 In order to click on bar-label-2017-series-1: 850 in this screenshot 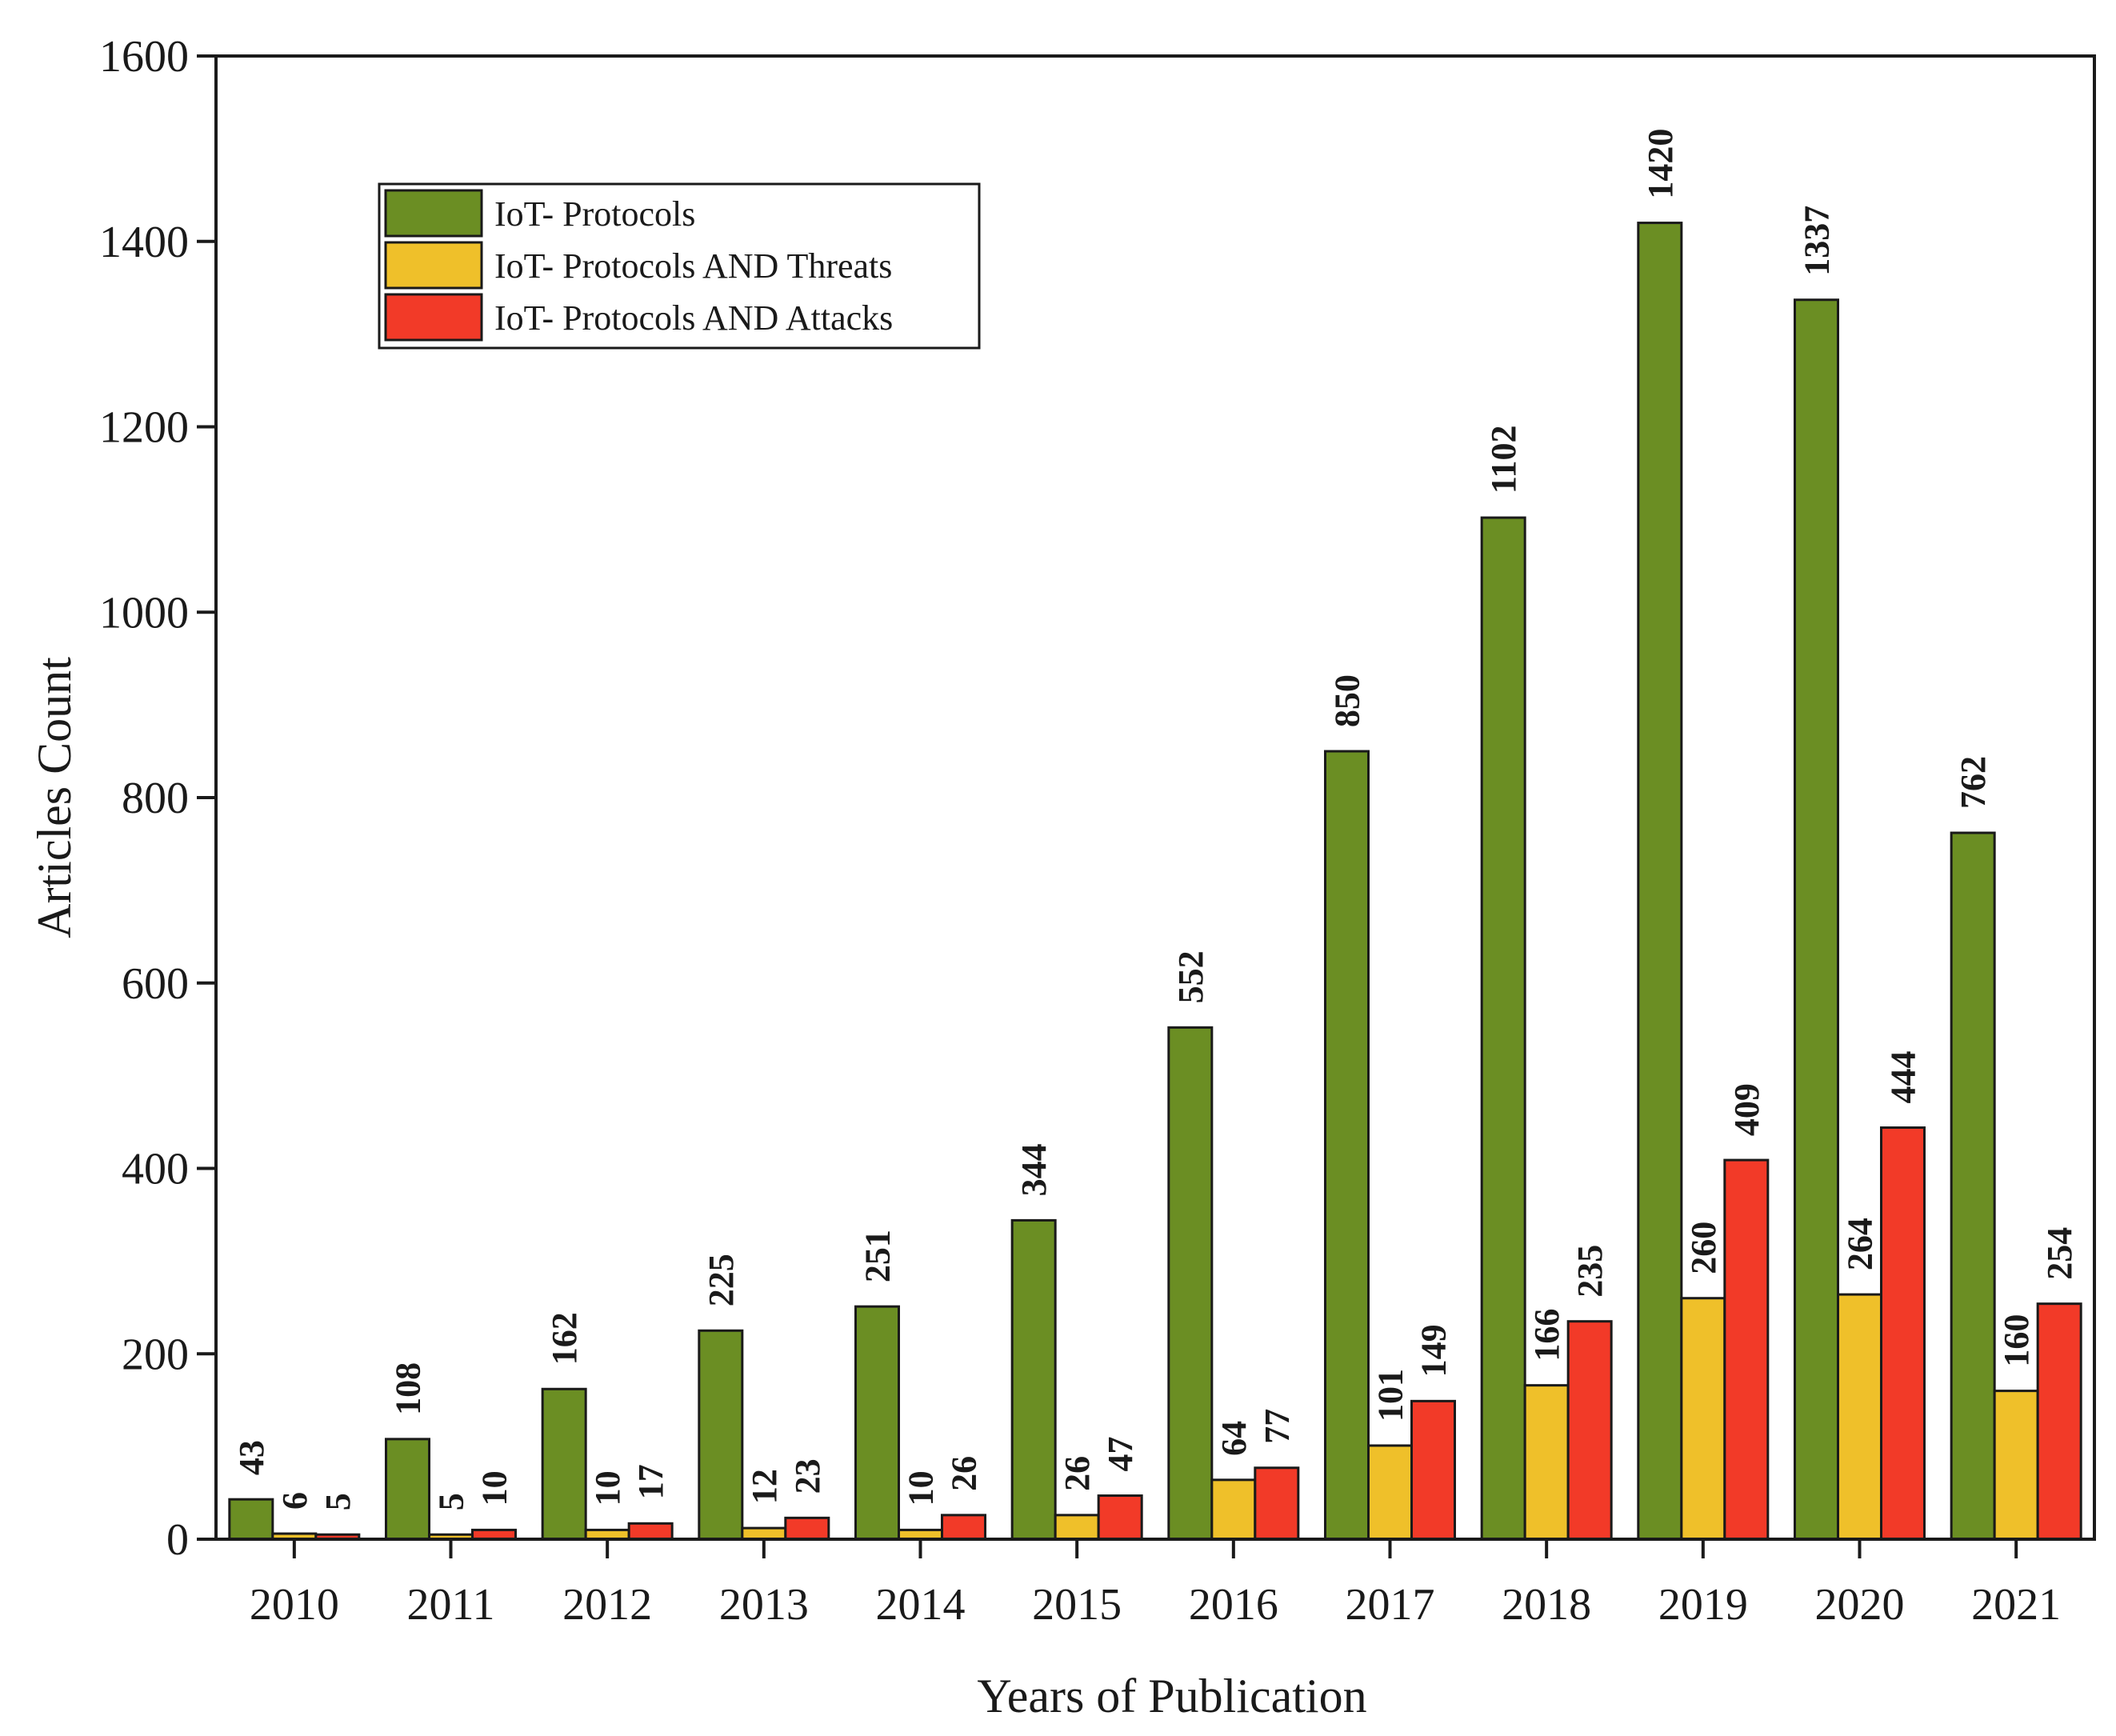, I will do `click(1347, 700)`.